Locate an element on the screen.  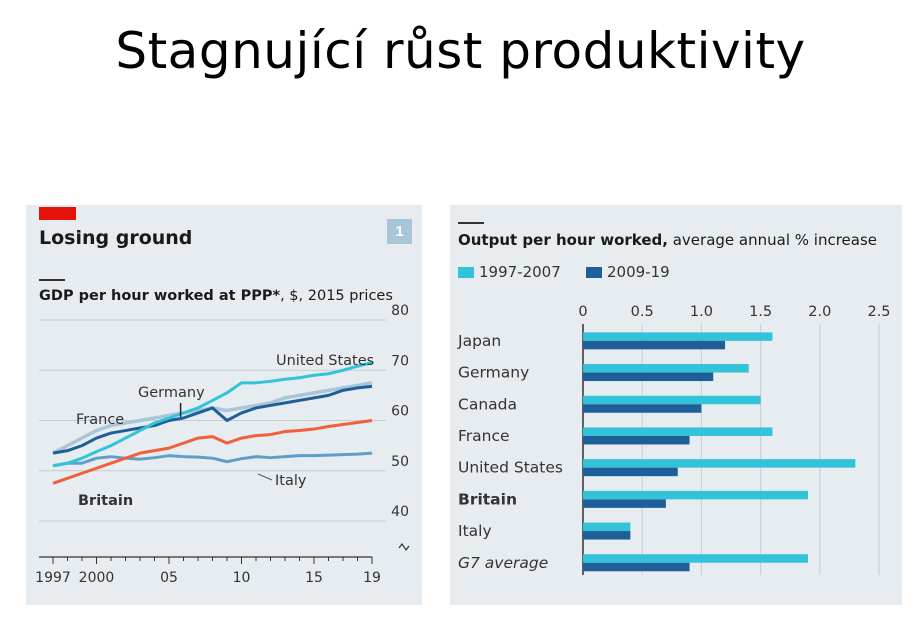
legend-item-1997-2007: 1997-2007 is located at coordinates (509, 272).